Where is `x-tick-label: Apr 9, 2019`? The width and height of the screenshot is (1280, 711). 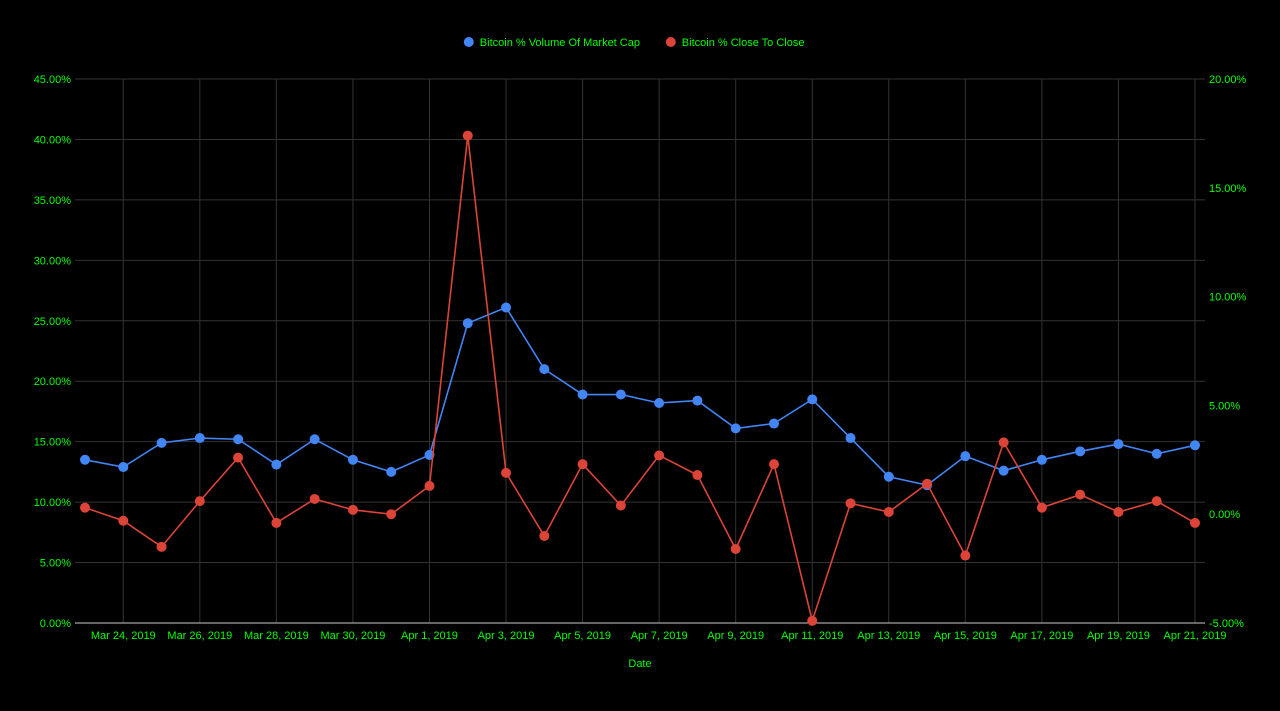 x-tick-label: Apr 9, 2019 is located at coordinates (735, 636).